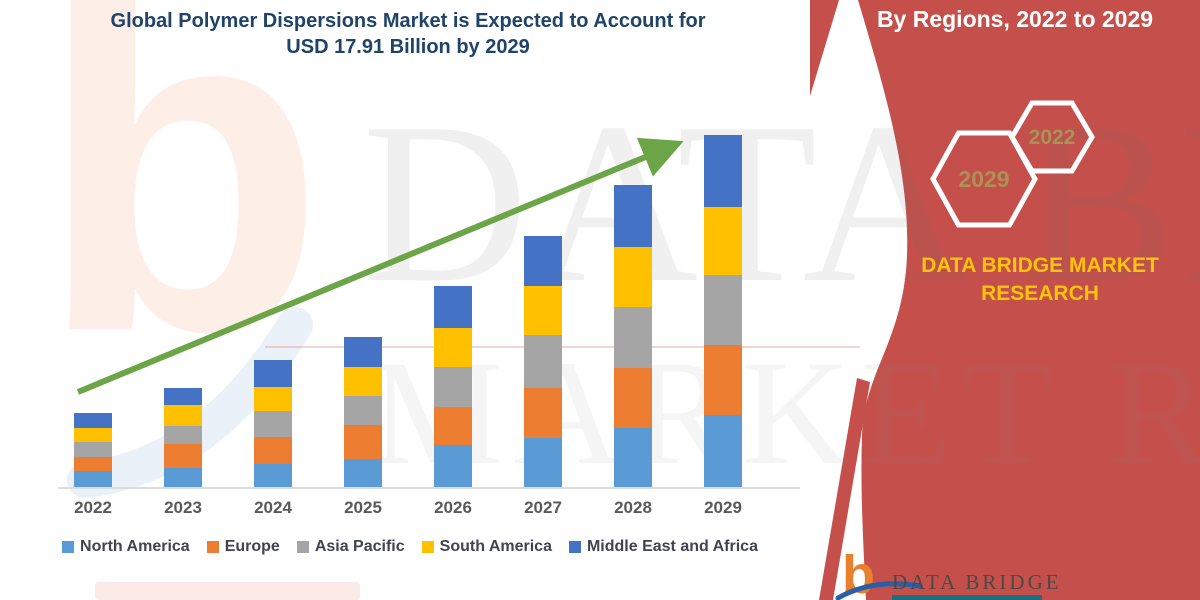 The width and height of the screenshot is (1200, 600). What do you see at coordinates (1040, 293) in the screenshot?
I see `brand-line2: RESEARCH` at bounding box center [1040, 293].